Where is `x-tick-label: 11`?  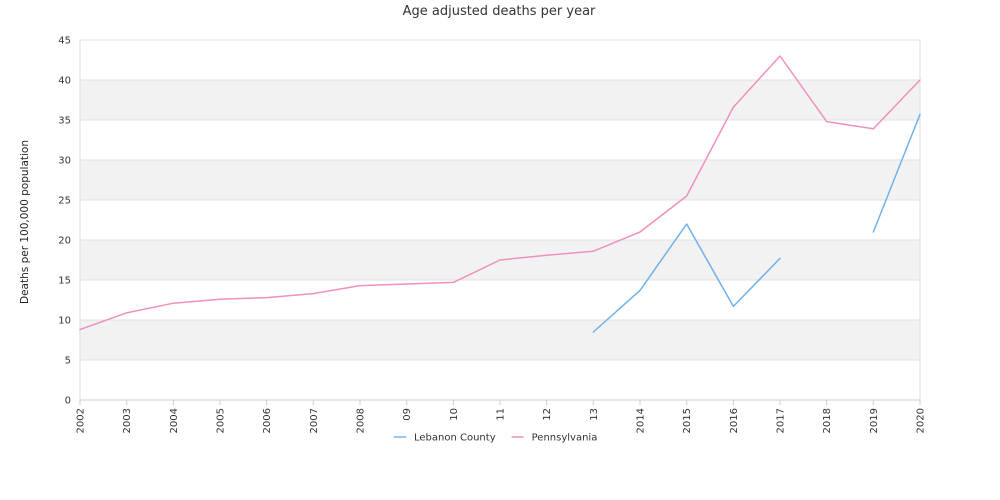
x-tick-label: 11 is located at coordinates (501, 414).